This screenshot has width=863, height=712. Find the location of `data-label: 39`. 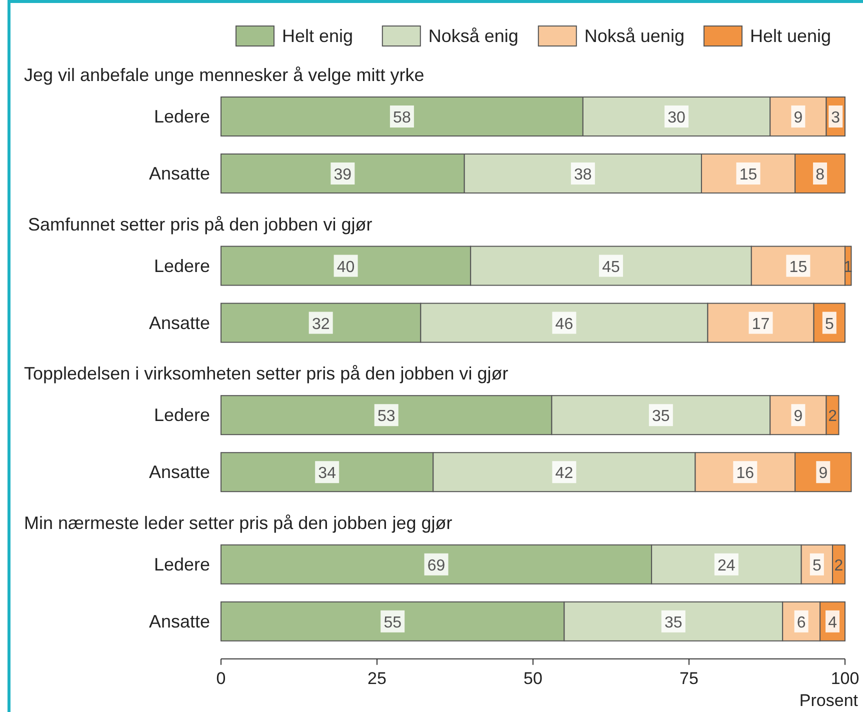

data-label: 39 is located at coordinates (343, 175).